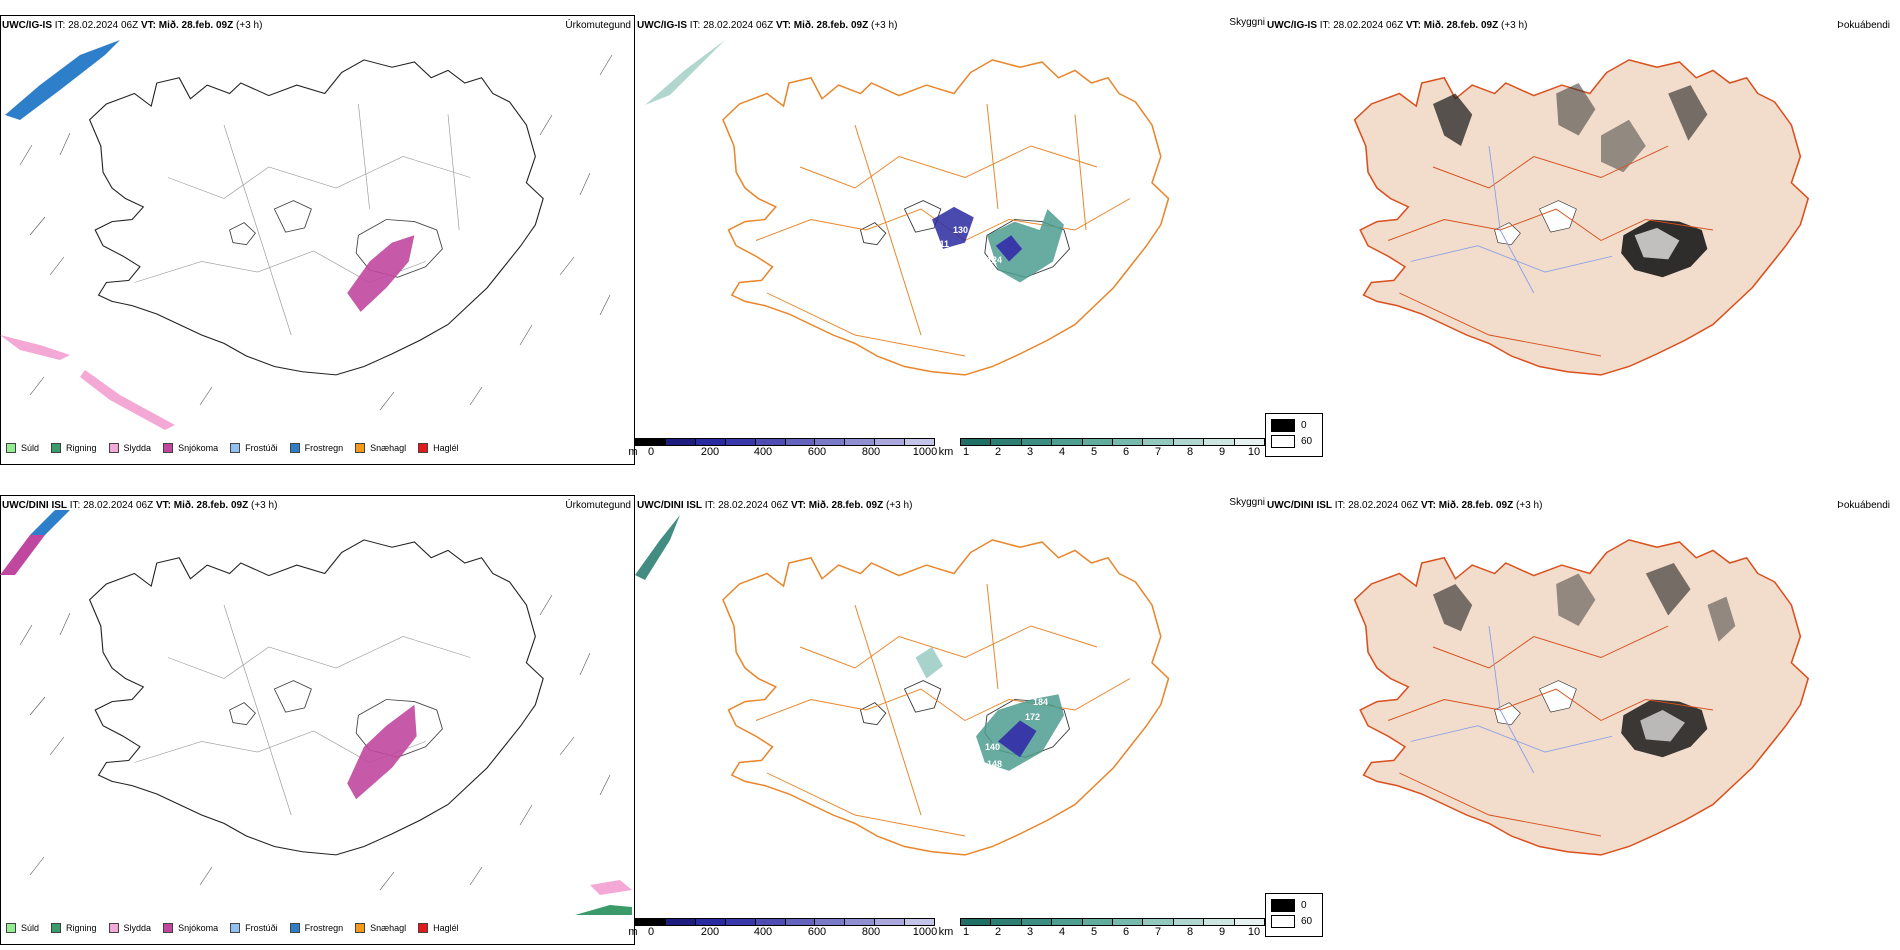 This screenshot has width=1900, height=950. I want to click on it-value: 28.02.2024 06Z, so click(103, 25).